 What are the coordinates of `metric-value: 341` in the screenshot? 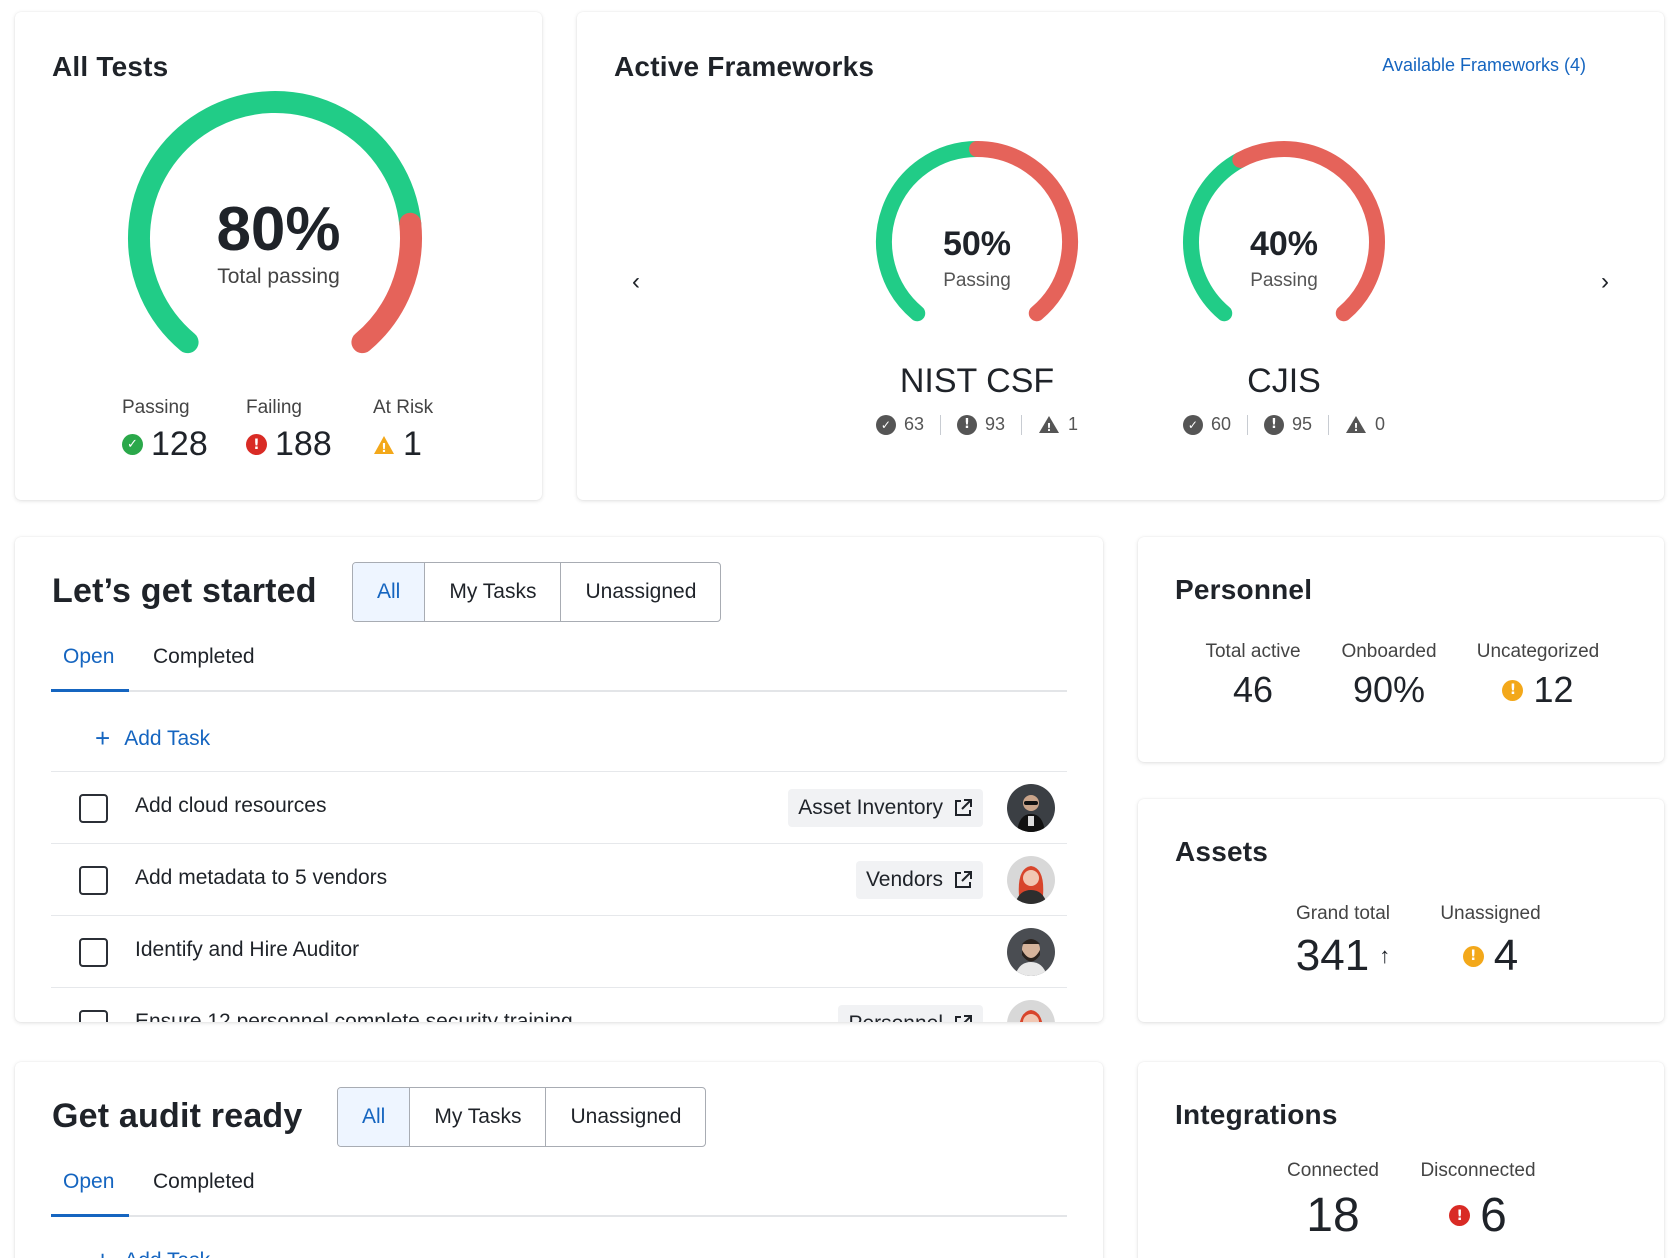 It's located at (1332, 955).